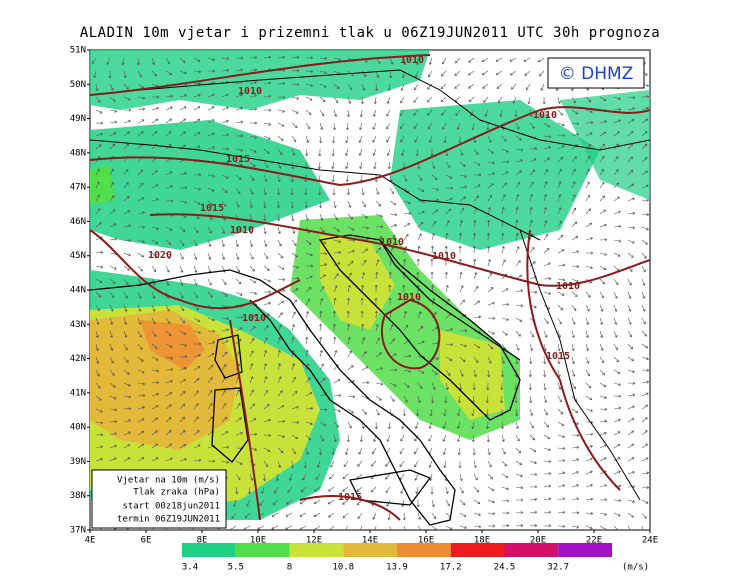 This screenshot has width=740, height=582. What do you see at coordinates (482, 541) in the screenshot?
I see `lon-label: 18E` at bounding box center [482, 541].